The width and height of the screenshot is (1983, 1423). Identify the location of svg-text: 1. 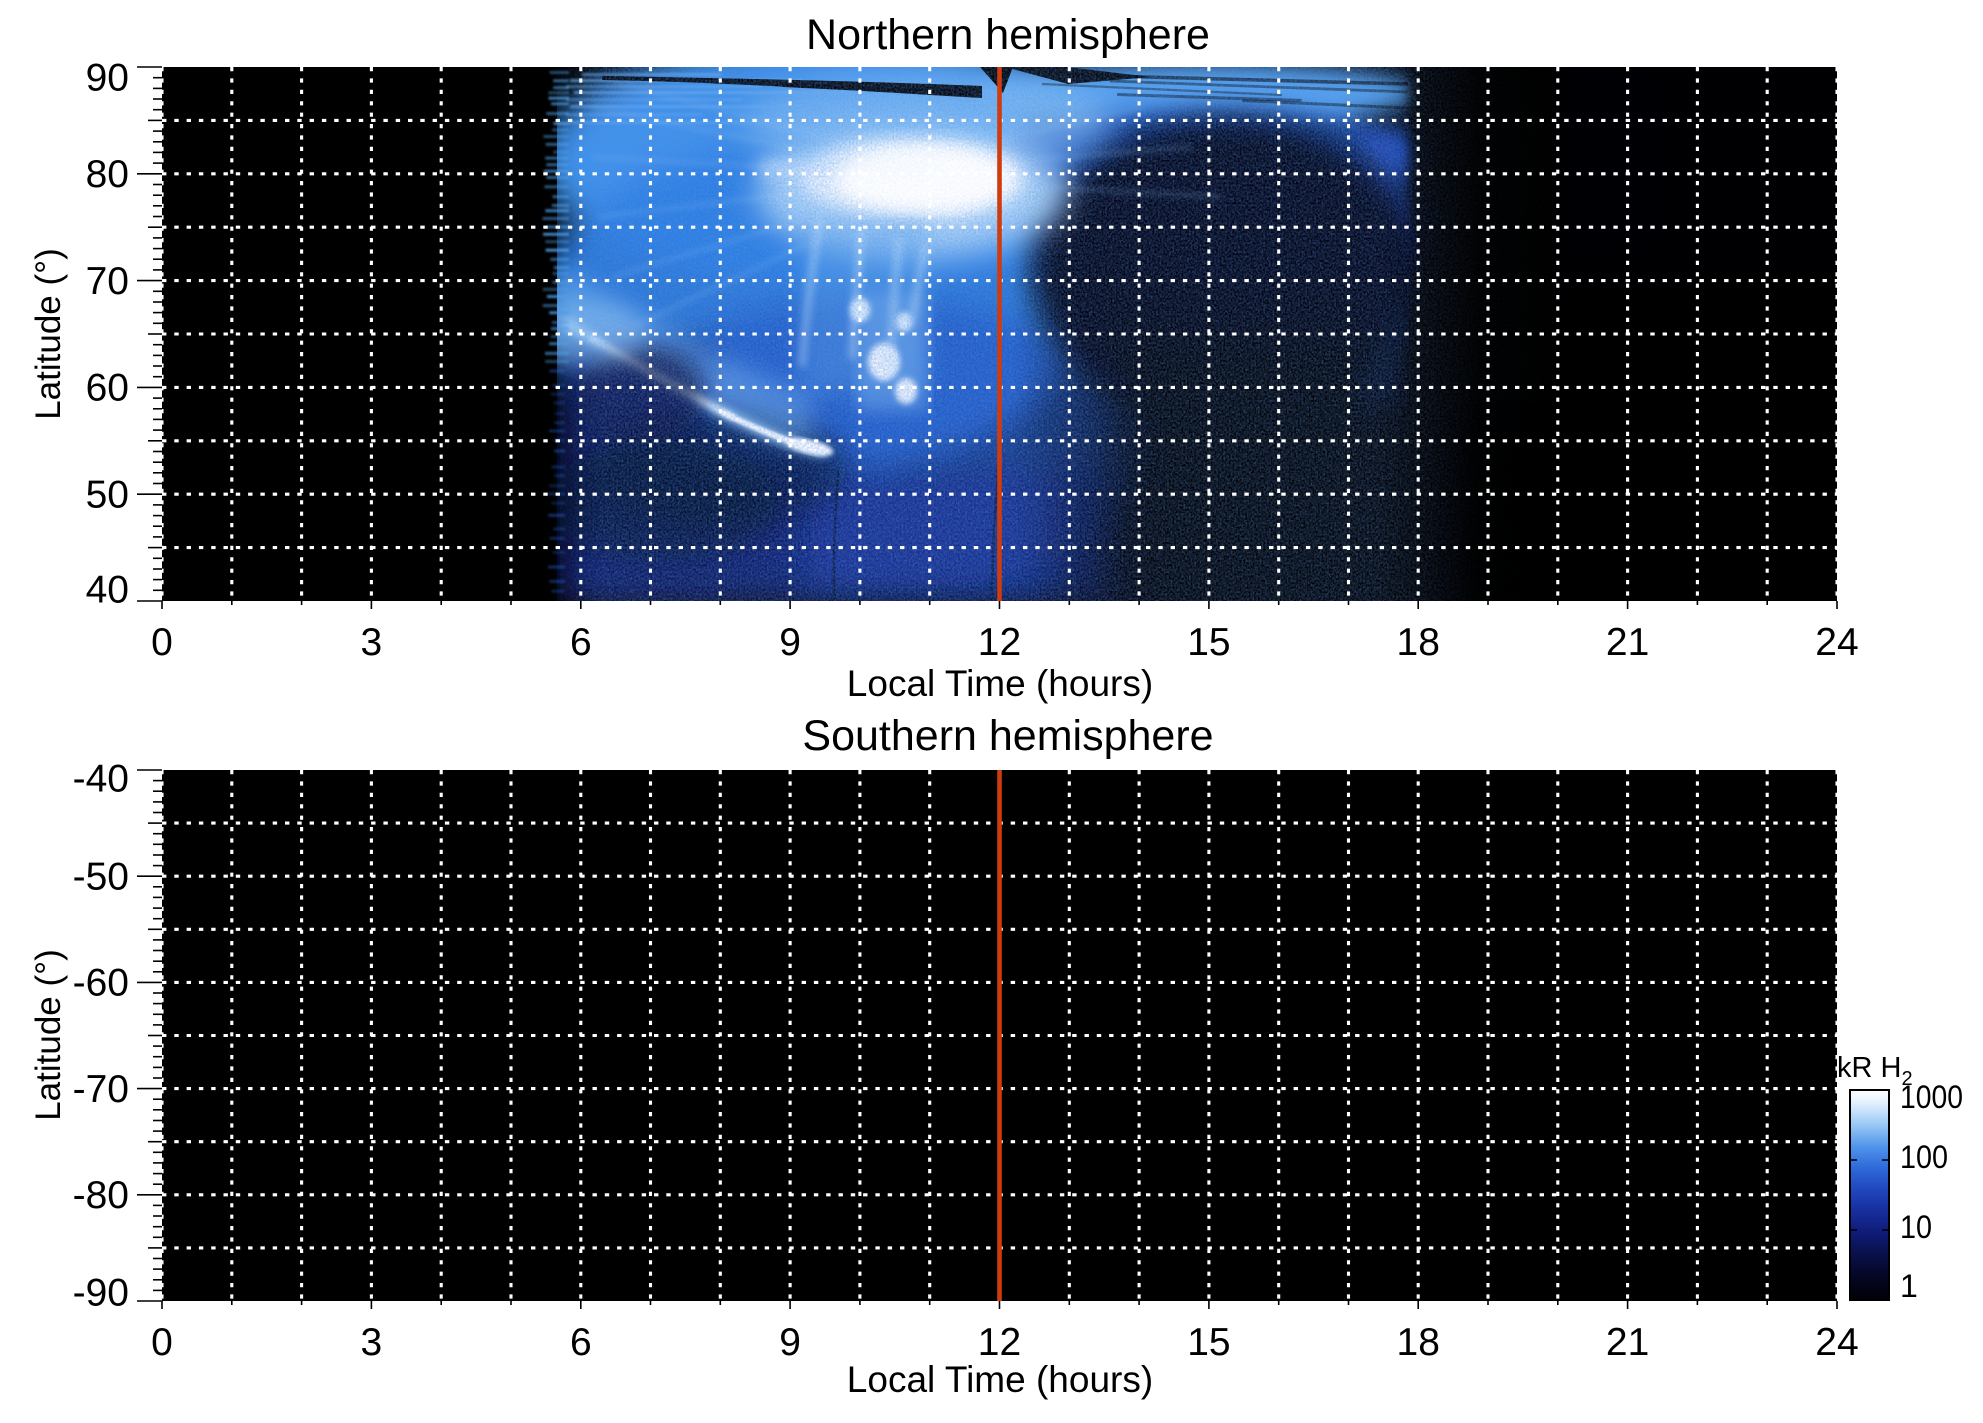
(1909, 1286).